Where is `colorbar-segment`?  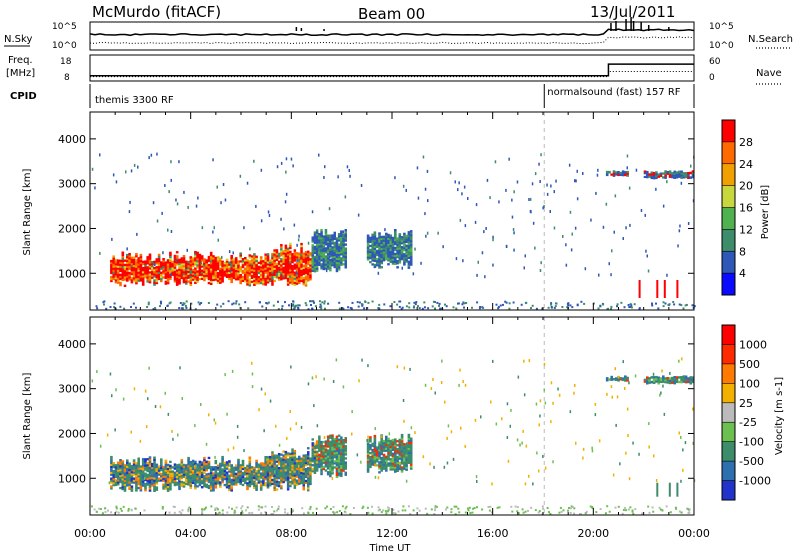
colorbar-segment is located at coordinates (728, 218).